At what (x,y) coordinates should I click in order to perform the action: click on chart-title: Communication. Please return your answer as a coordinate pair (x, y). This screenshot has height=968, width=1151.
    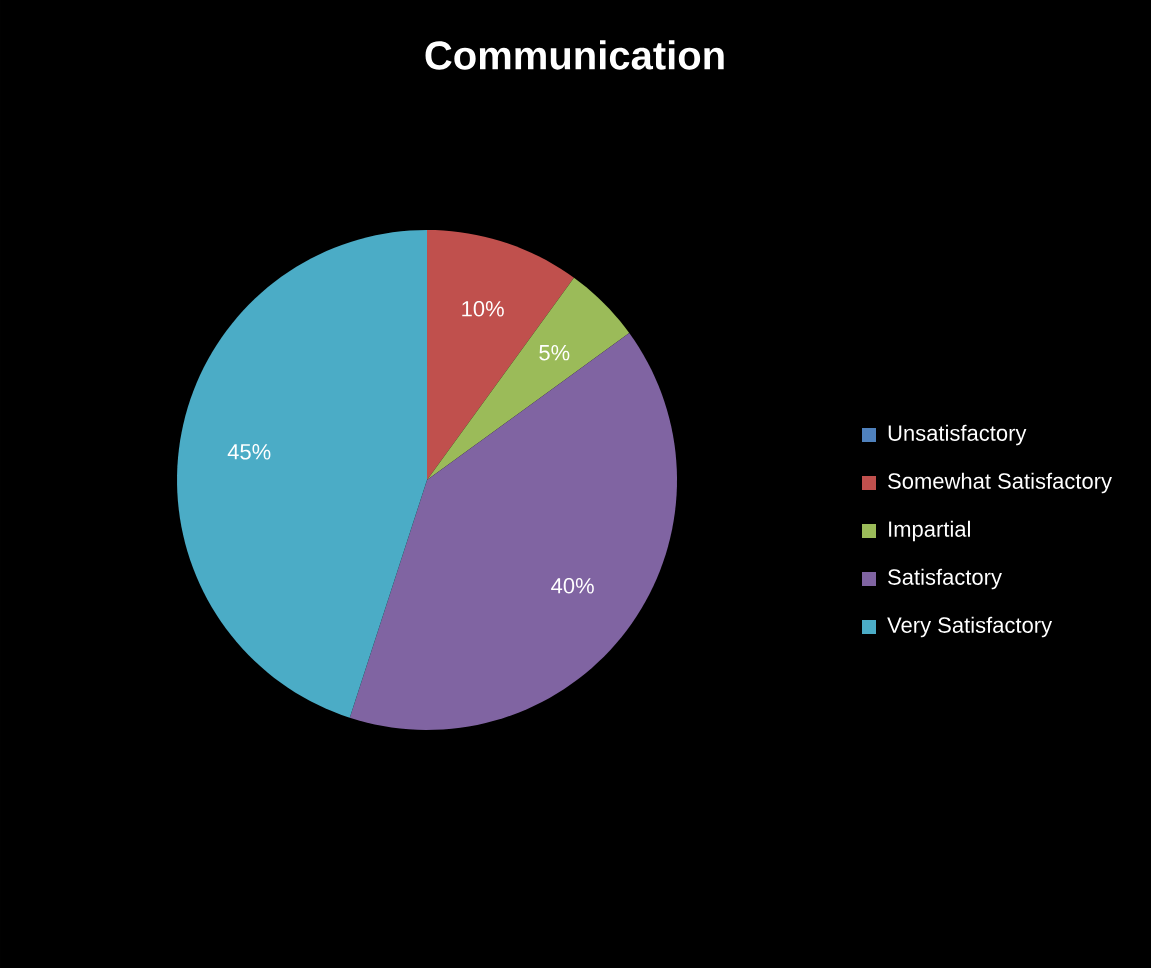
    Looking at the image, I should click on (574, 55).